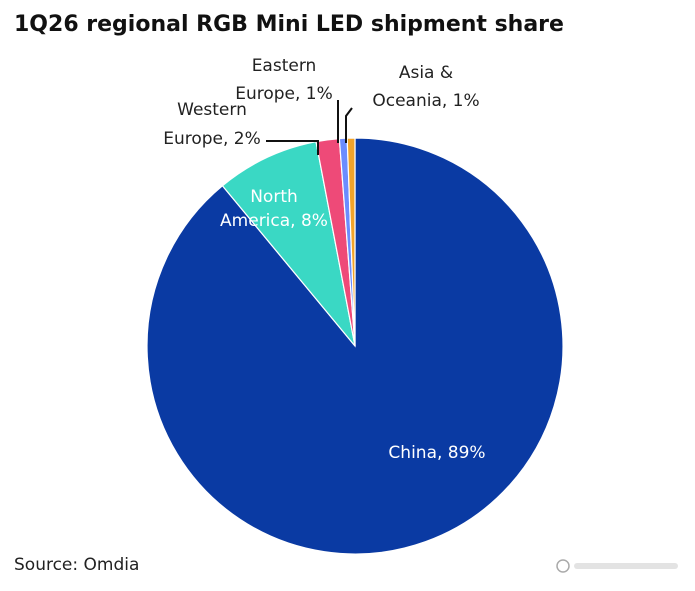 The height and width of the screenshot is (591, 695). I want to click on slice-label: Western Europe, 2%, so click(212, 124).